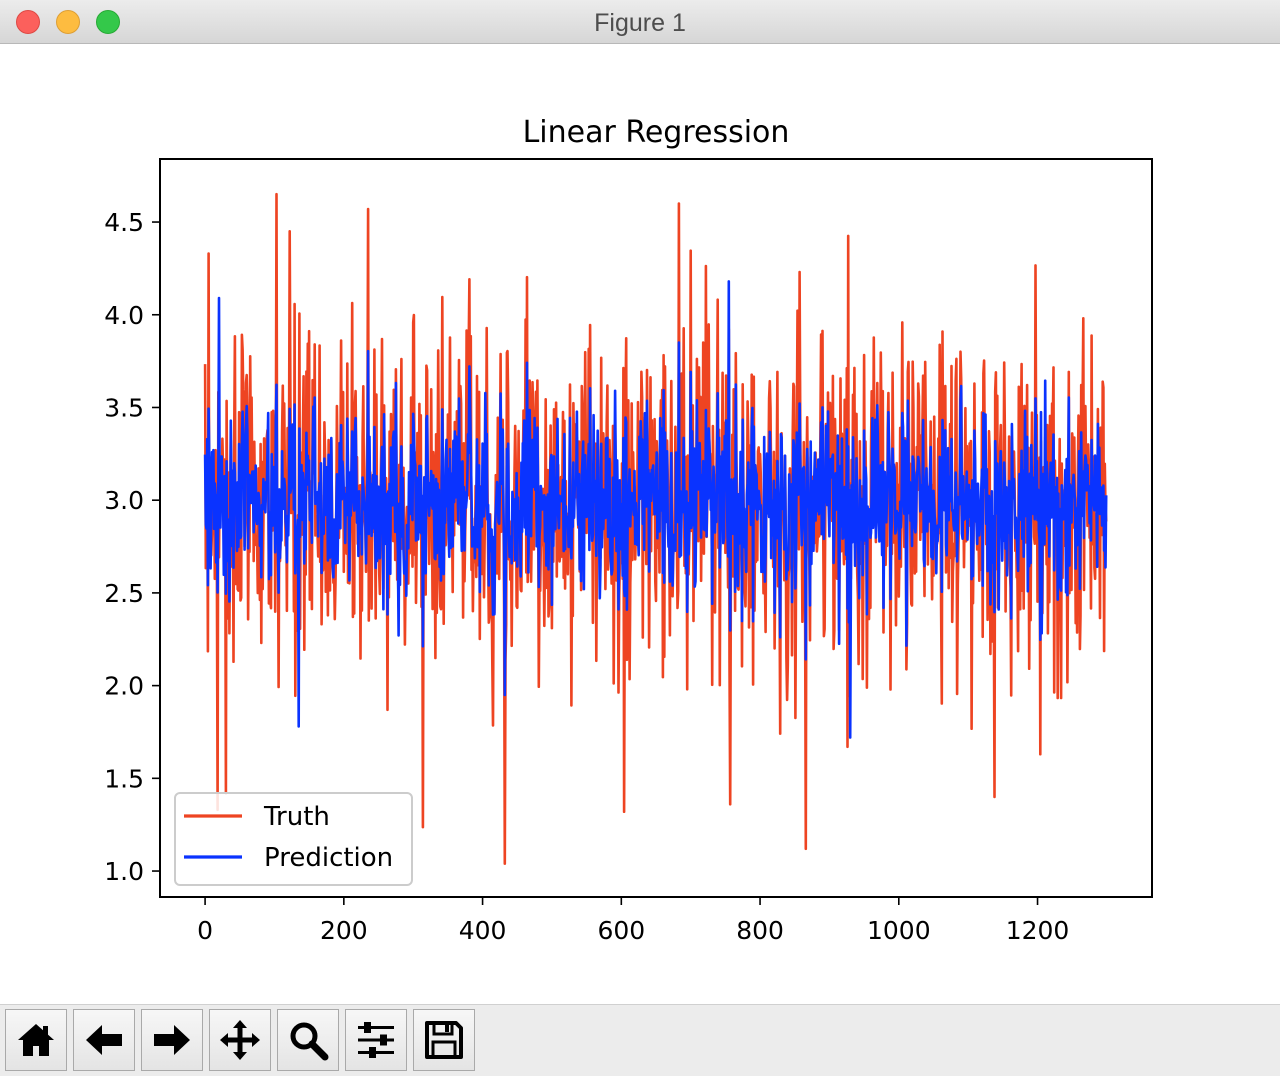 This screenshot has width=1280, height=1076. I want to click on y-tick-label: 4.5, so click(124, 222).